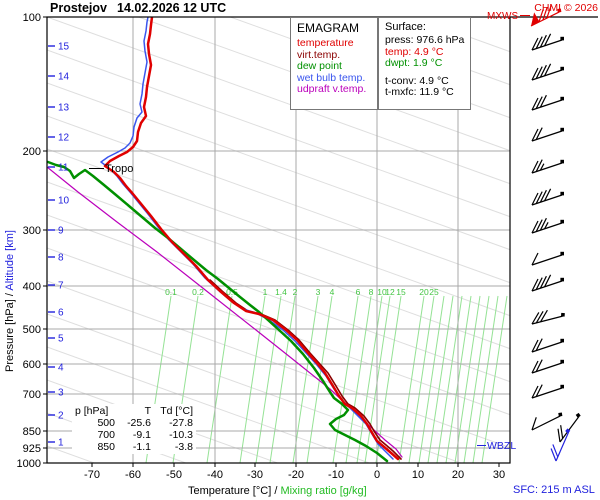 The height and width of the screenshot is (500, 600). I want to click on pressure-tick-label: 400, so click(32, 287).